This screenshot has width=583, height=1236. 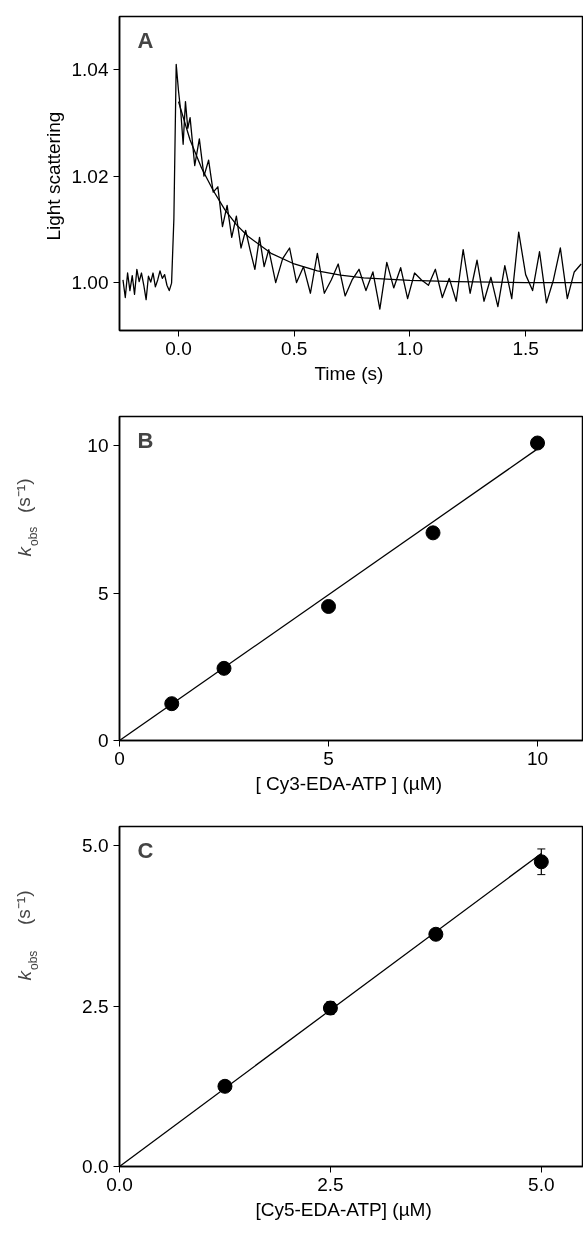 What do you see at coordinates (348, 783) in the screenshot?
I see `x-axis-title: [ Cy3-EDA-ATP ] (µM)` at bounding box center [348, 783].